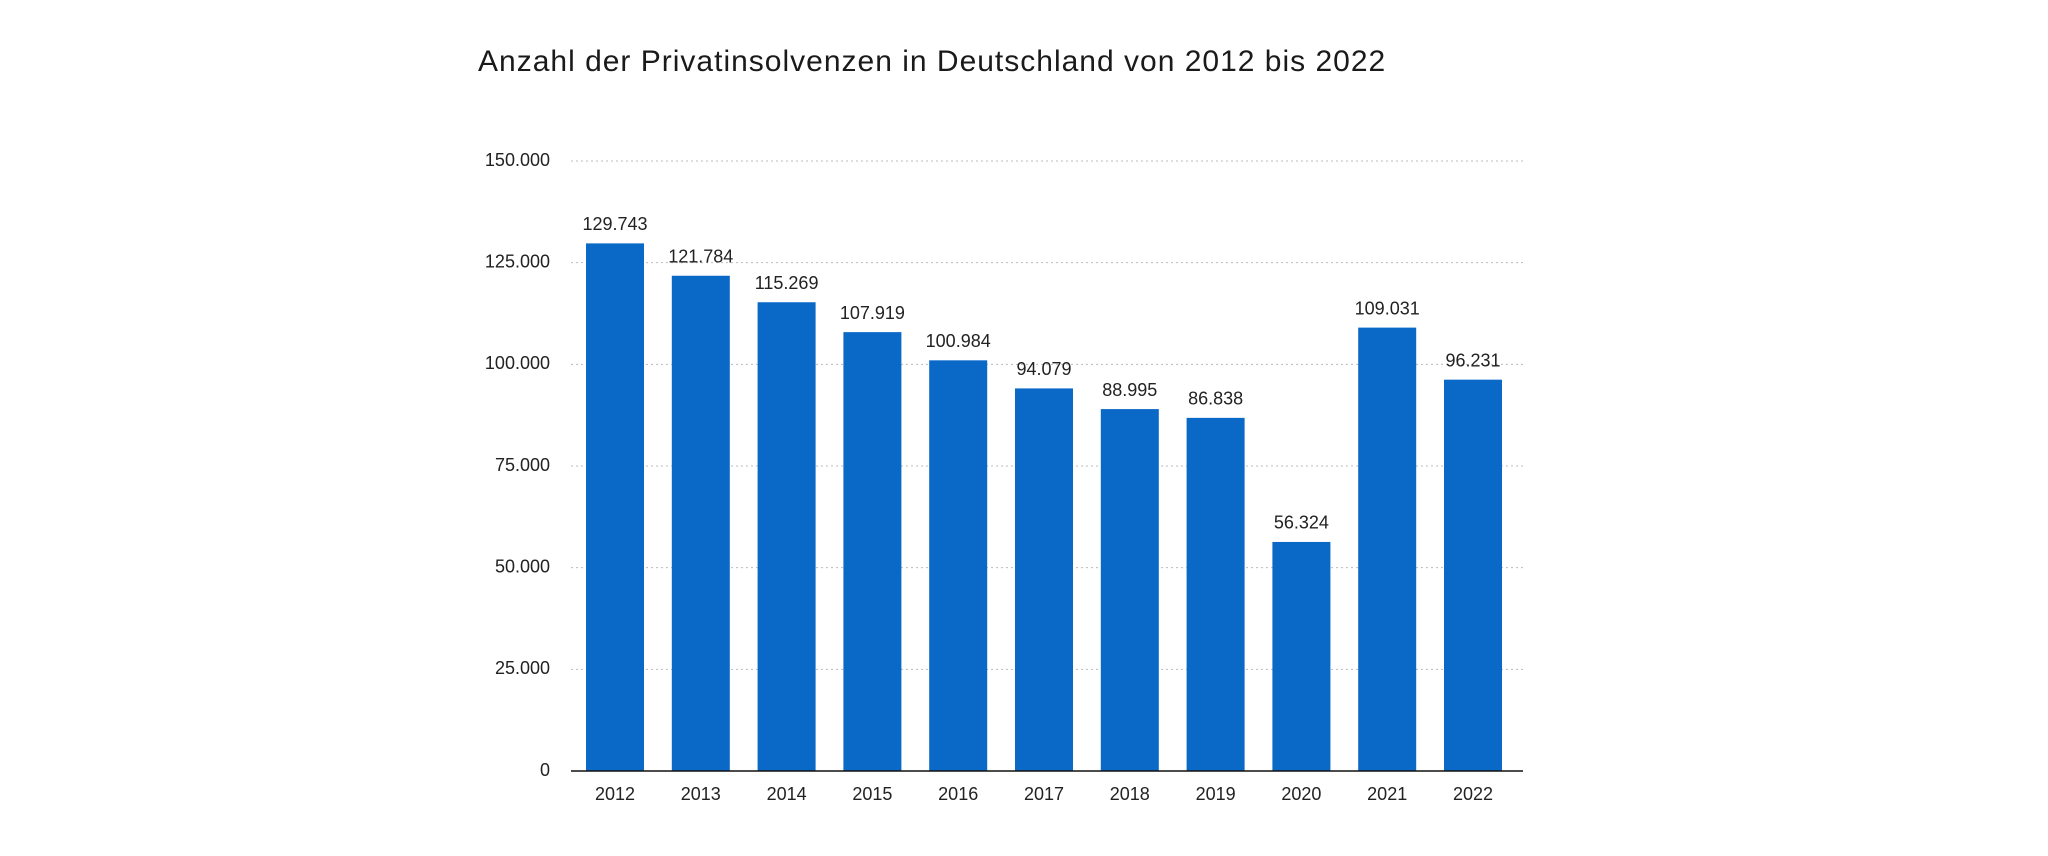  What do you see at coordinates (1130, 794) in the screenshot?
I see `x-tick-label: 2018` at bounding box center [1130, 794].